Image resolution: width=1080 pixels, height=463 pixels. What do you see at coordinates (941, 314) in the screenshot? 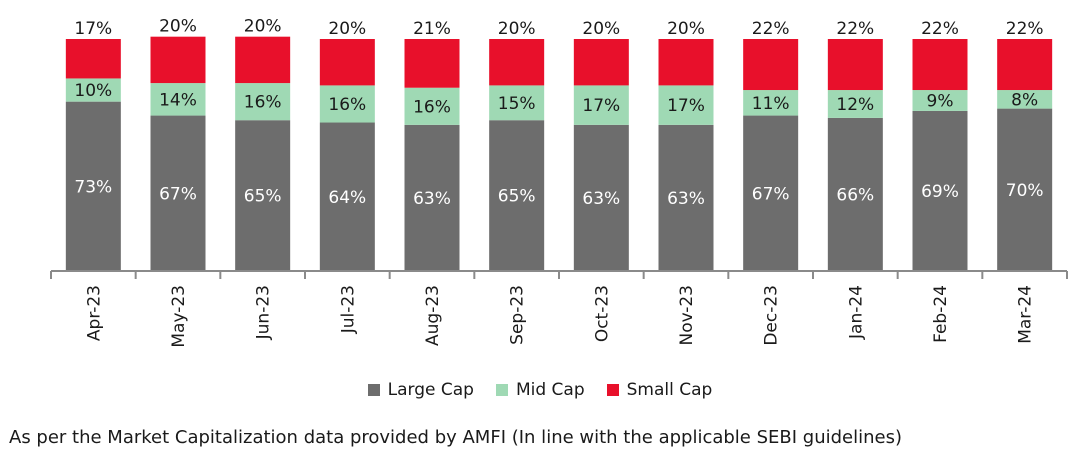
I see `x-tick-label: Feb-24` at bounding box center [941, 314].